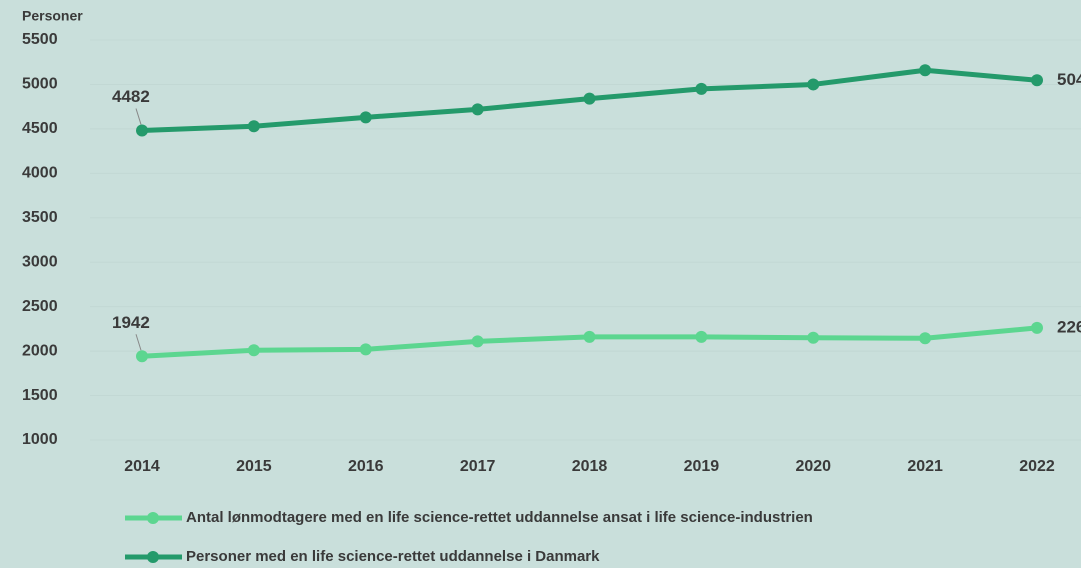 The height and width of the screenshot is (568, 1081). Describe the element at coordinates (1069, 326) in the screenshot. I see `value-label: 2261` at that location.